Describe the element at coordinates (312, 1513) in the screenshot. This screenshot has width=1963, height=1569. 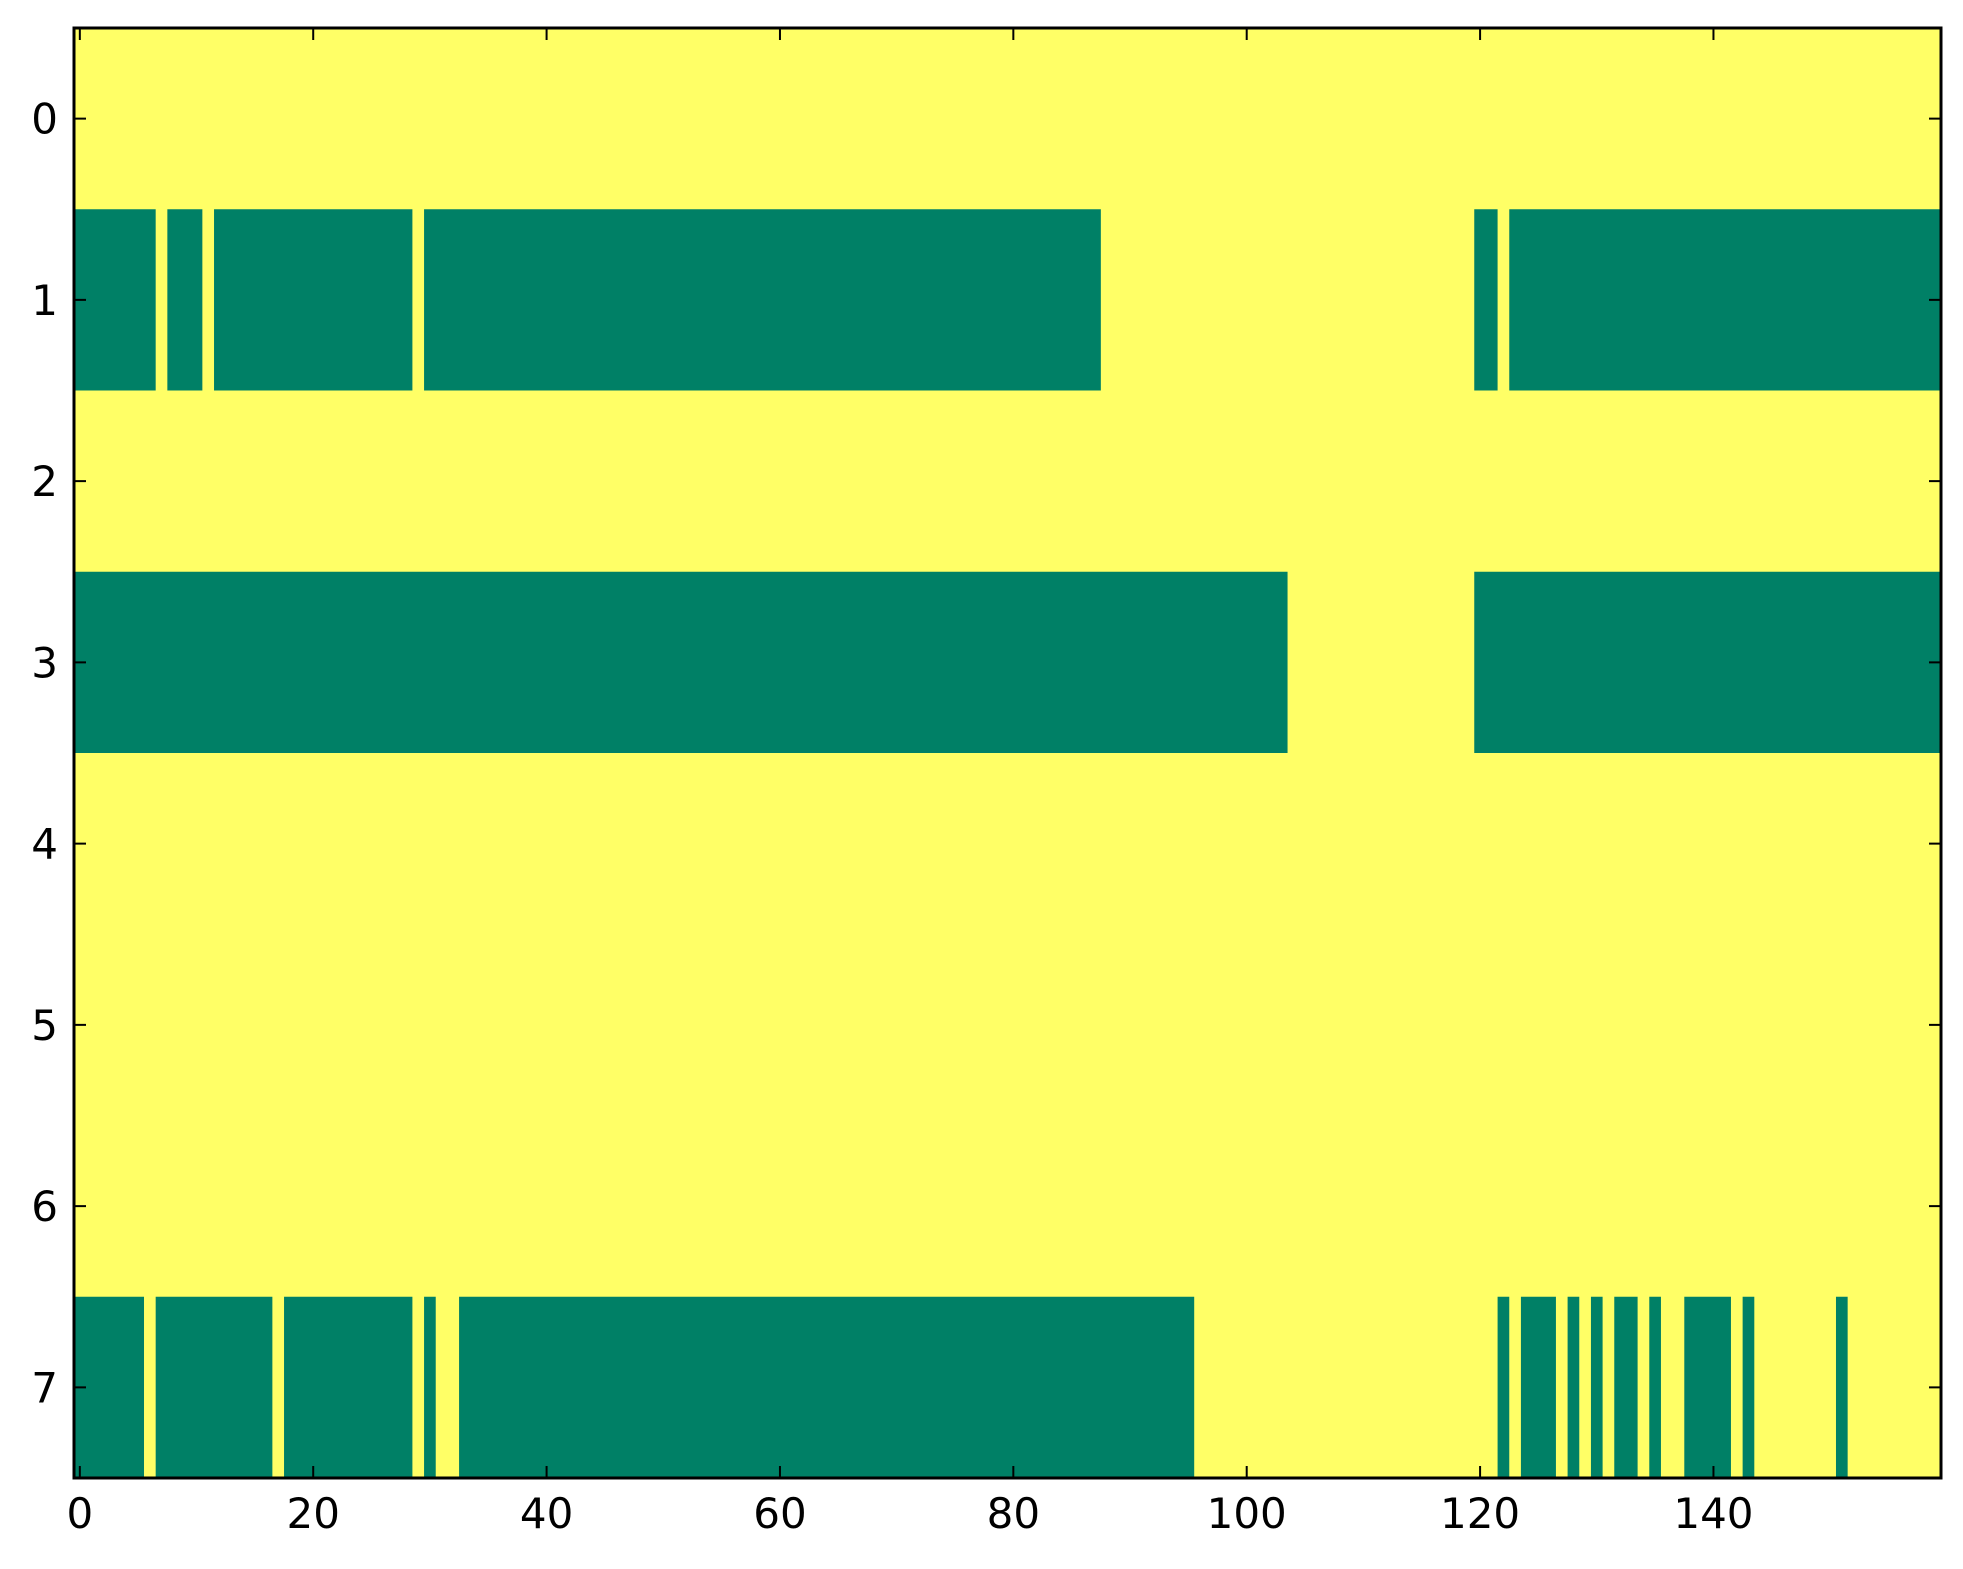
I see `x-tick-label-20: 20` at that location.